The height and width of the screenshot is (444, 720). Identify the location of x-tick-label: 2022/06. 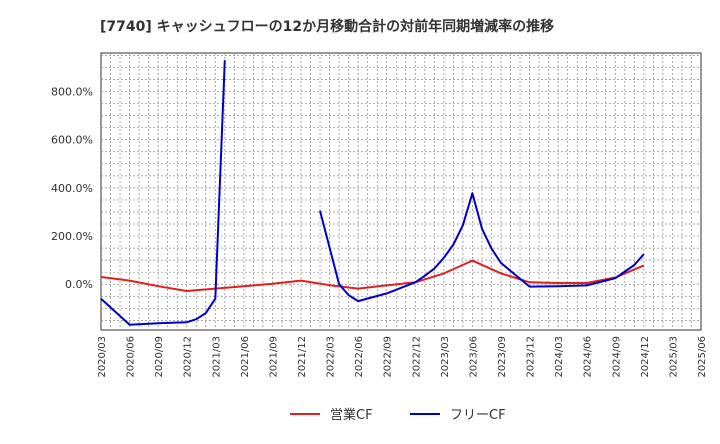
(359, 357).